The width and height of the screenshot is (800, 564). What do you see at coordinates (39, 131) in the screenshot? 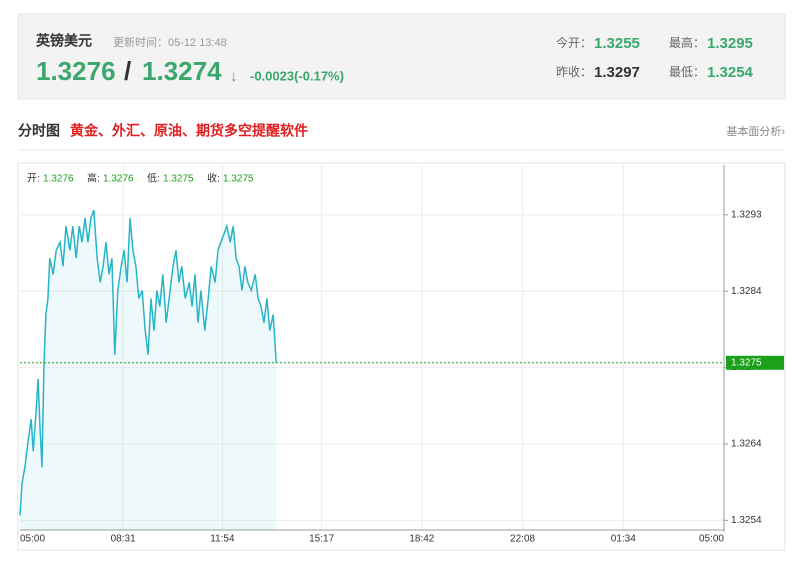
I see `section-title: 分时图` at bounding box center [39, 131].